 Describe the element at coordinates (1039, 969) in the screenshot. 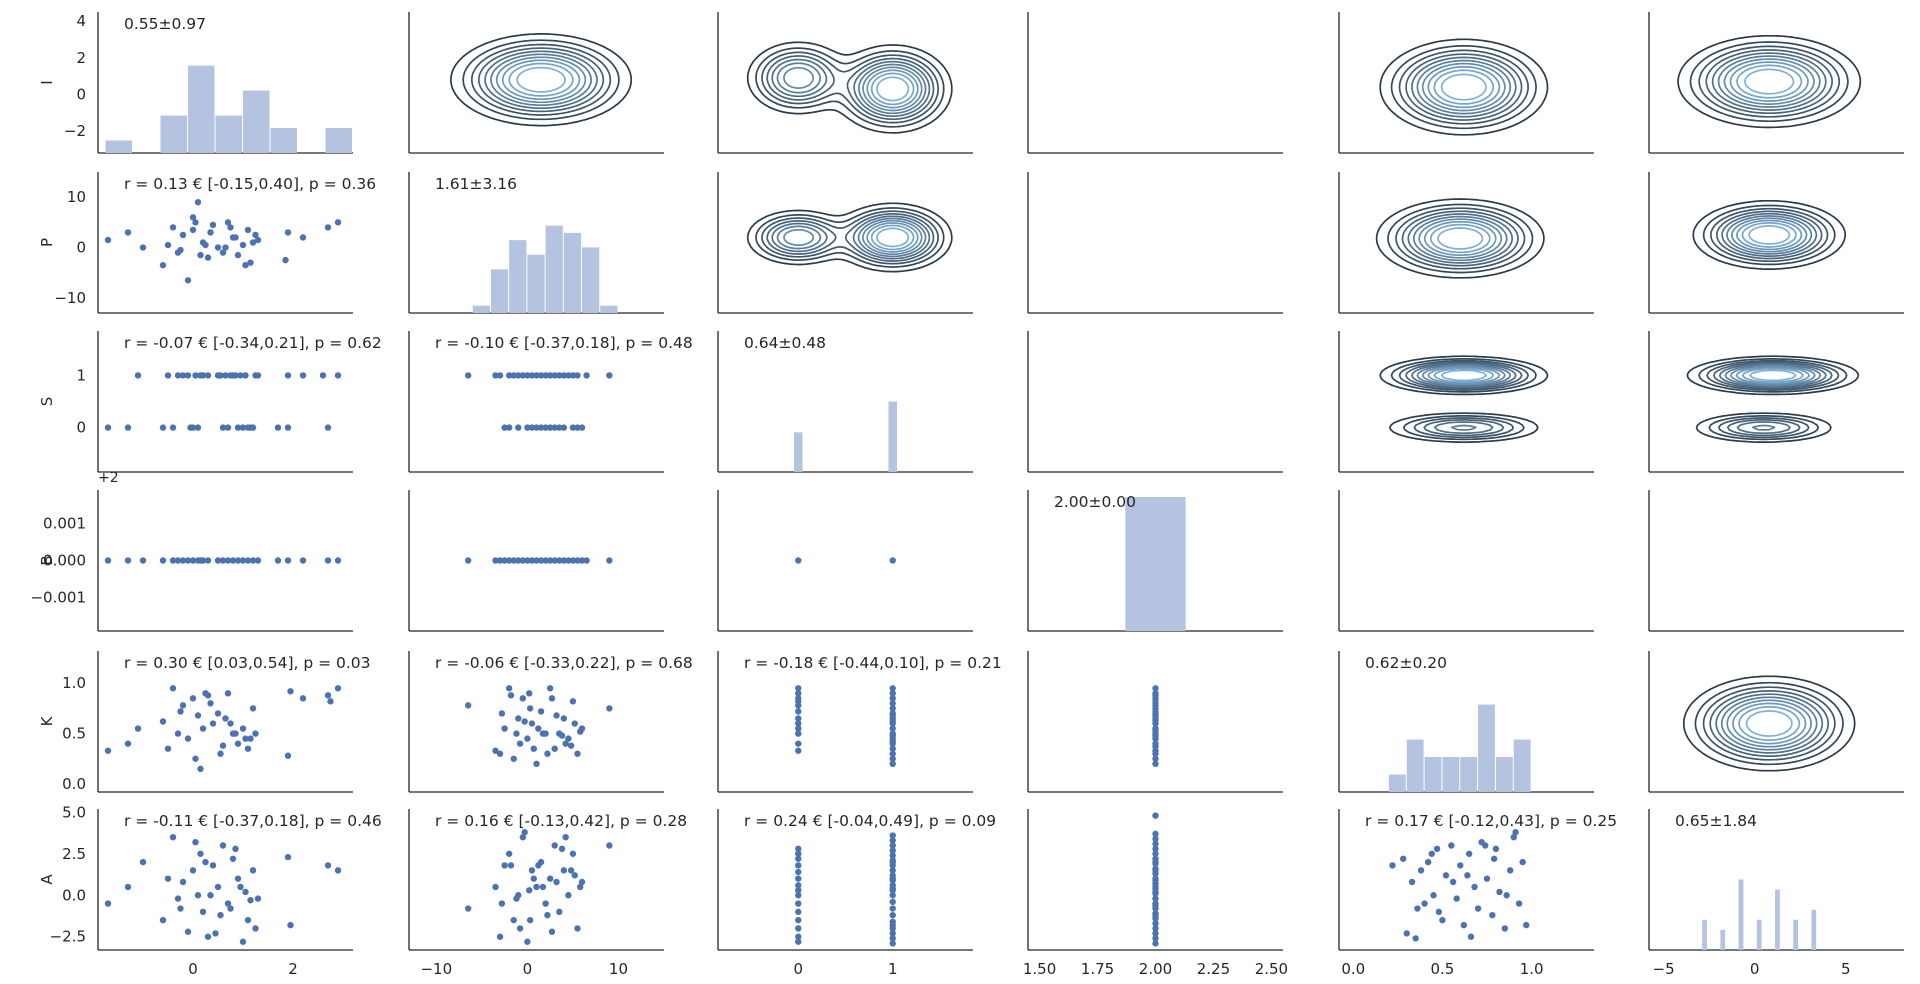

I see `x-tick-label: 1.50` at that location.